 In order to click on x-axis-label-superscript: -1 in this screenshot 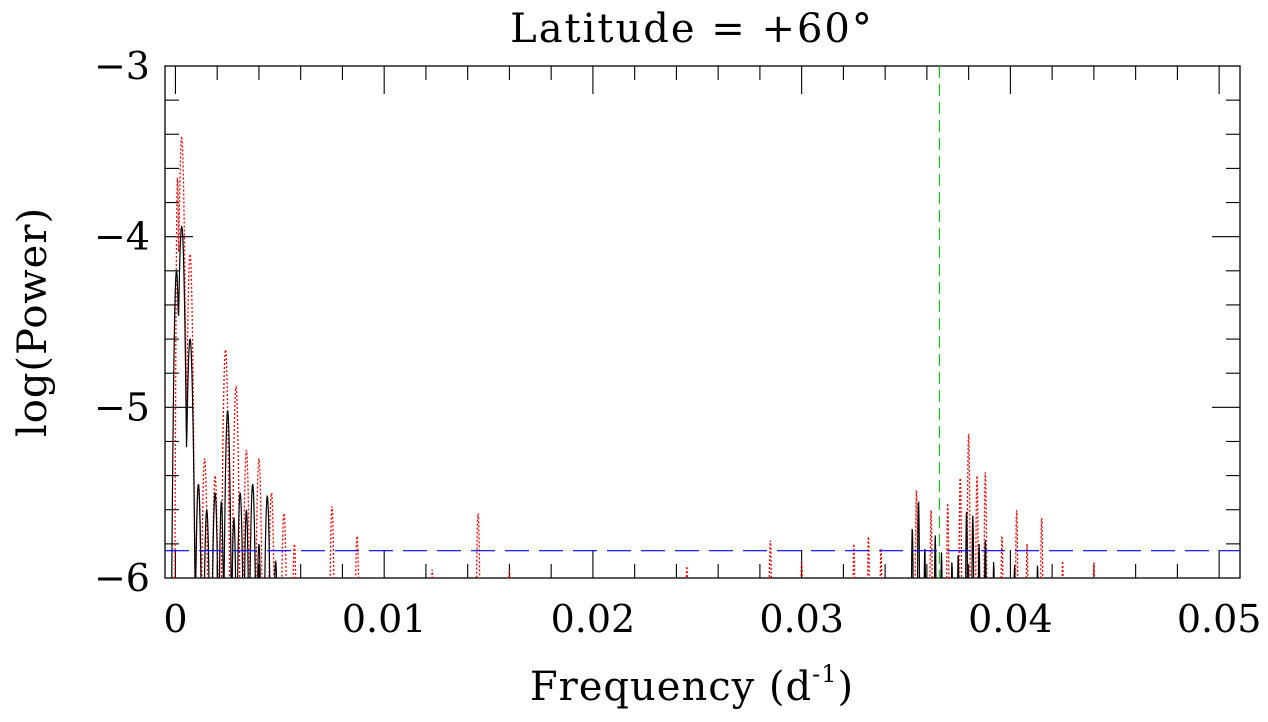, I will do `click(824, 674)`.